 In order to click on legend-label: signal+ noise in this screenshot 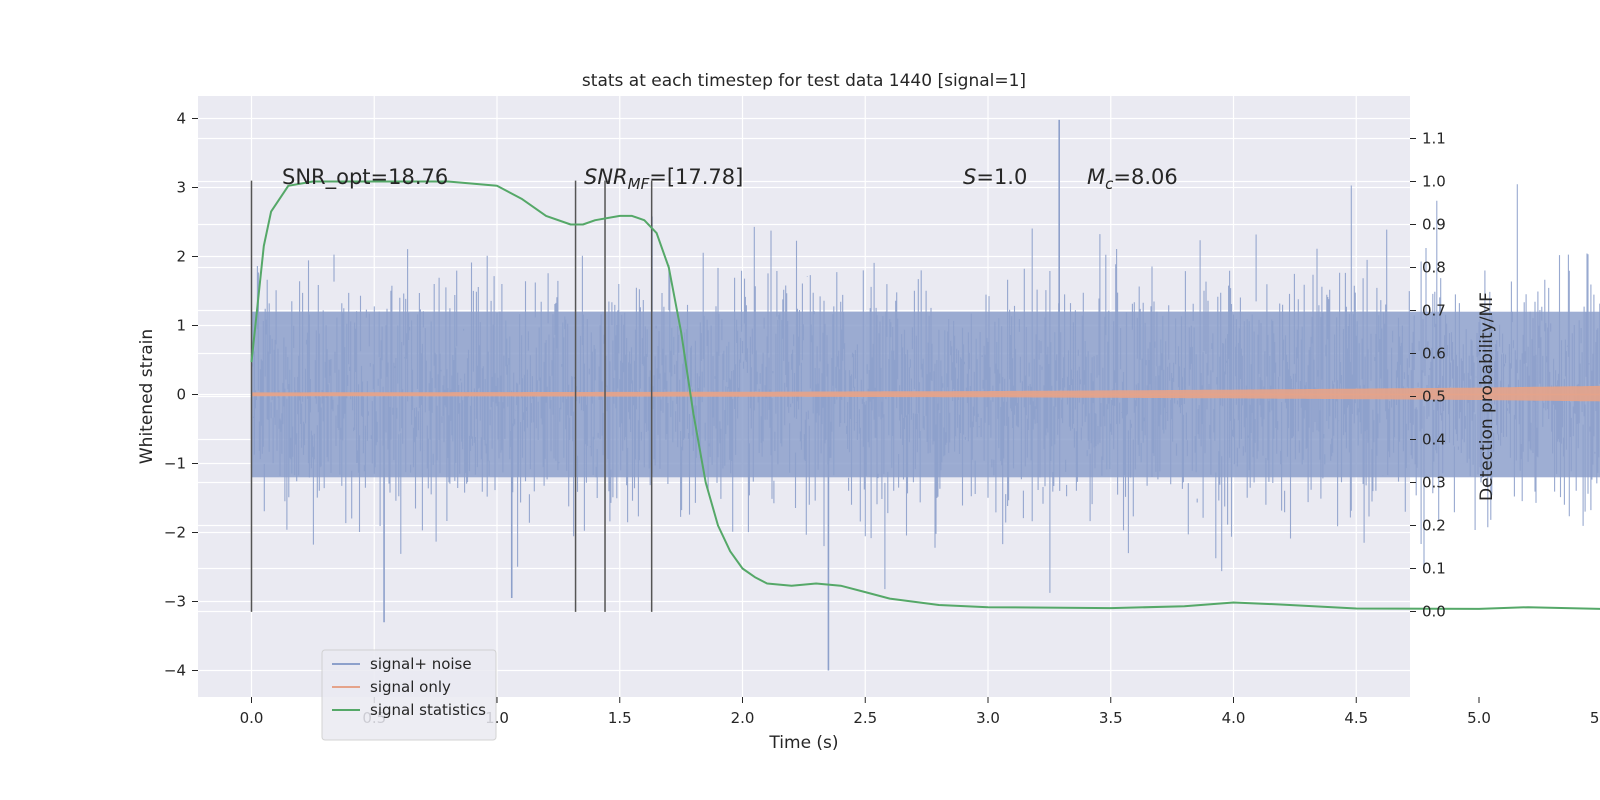, I will do `click(421, 664)`.